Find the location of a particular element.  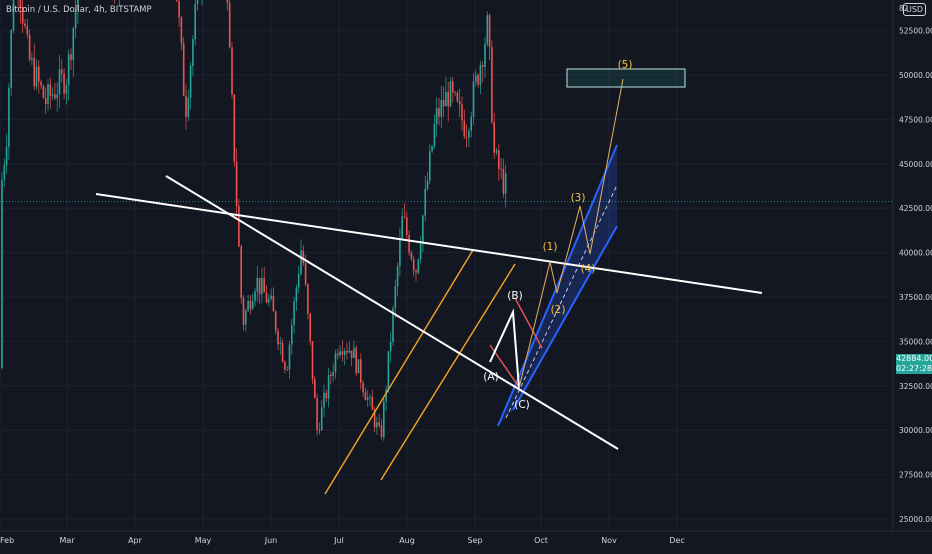

symbol-title: Bitcoin / U.S. Dollar, 4h, BITSTAMP is located at coordinates (79, 10).